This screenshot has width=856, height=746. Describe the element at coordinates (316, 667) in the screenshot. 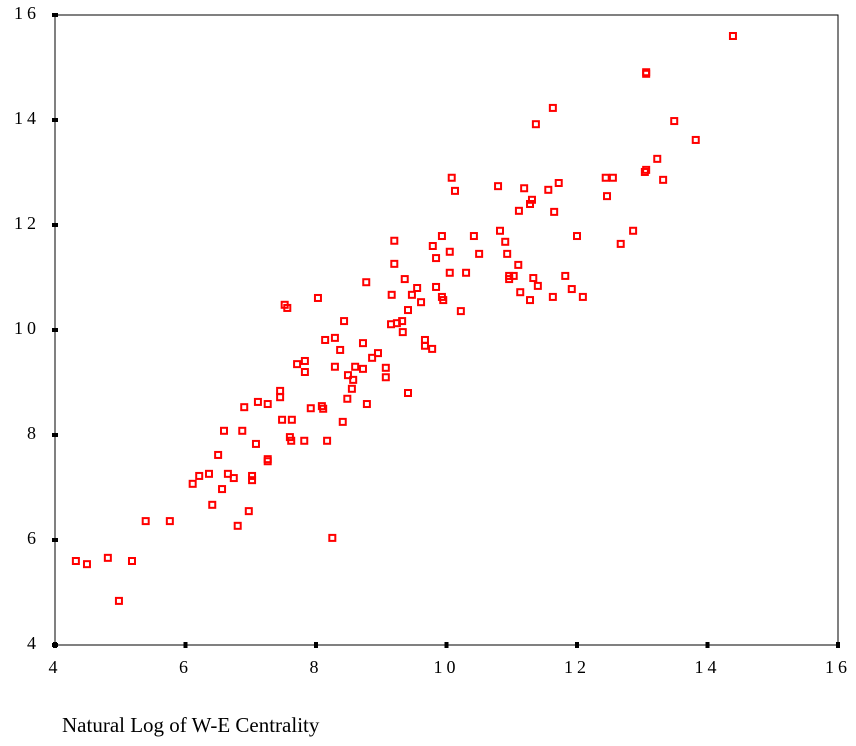

I see `x-tick-label: 8` at that location.